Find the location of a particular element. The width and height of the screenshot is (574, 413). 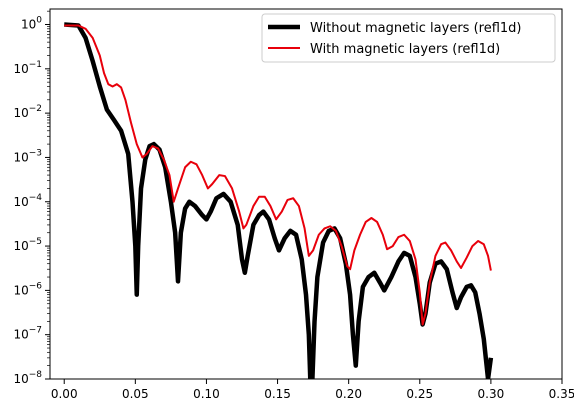

x-axis: 0.00 0.05 0.10 0.15 0.20 0.25 0.30 0.35 is located at coordinates (312, 390).